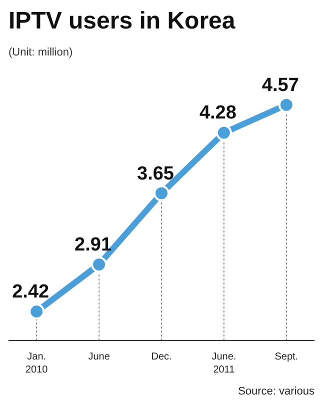  Describe the element at coordinates (93, 245) in the screenshot. I see `data-label: 2.91` at that location.